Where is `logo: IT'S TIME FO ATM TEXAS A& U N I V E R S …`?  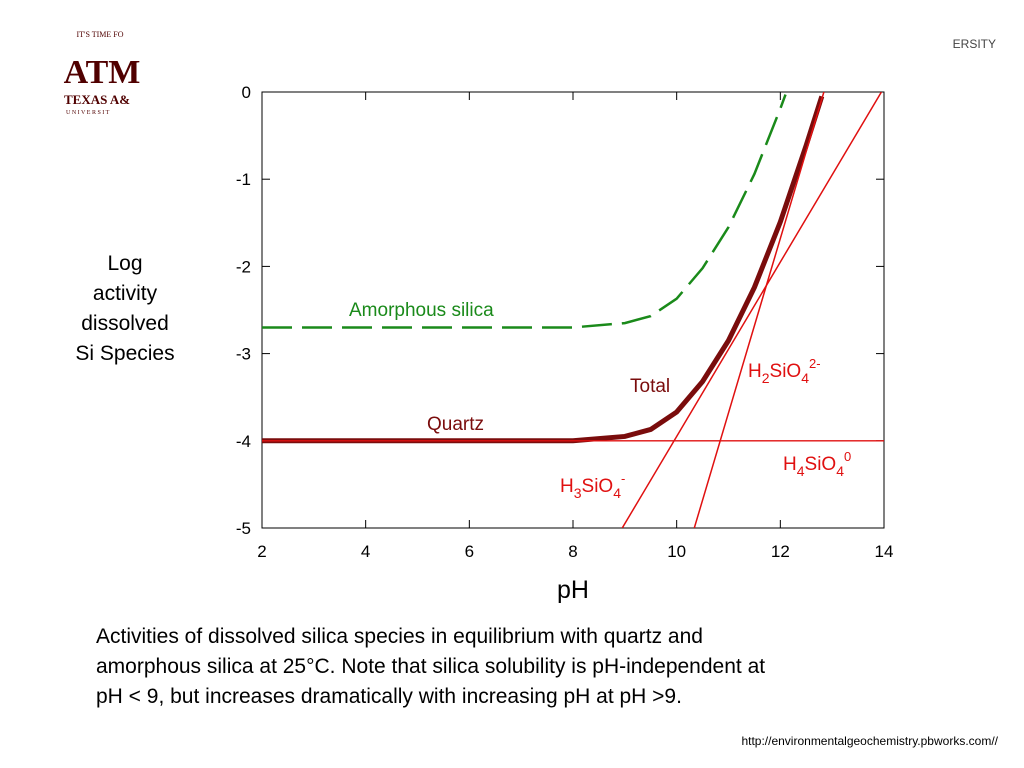 logo: IT'S TIME FO ATM TEXAS A& U N I V E R S … is located at coordinates (102, 73).